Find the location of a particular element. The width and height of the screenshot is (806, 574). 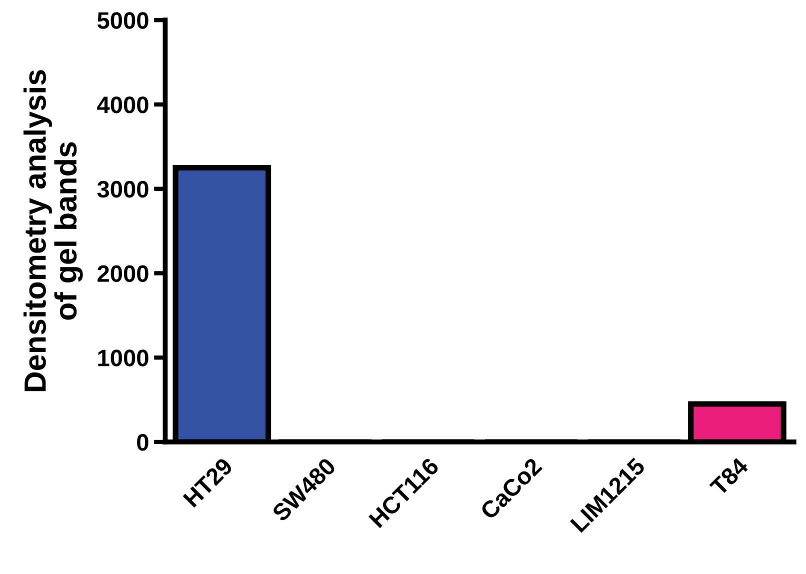

x-tick-label: T84 is located at coordinates (729, 476).